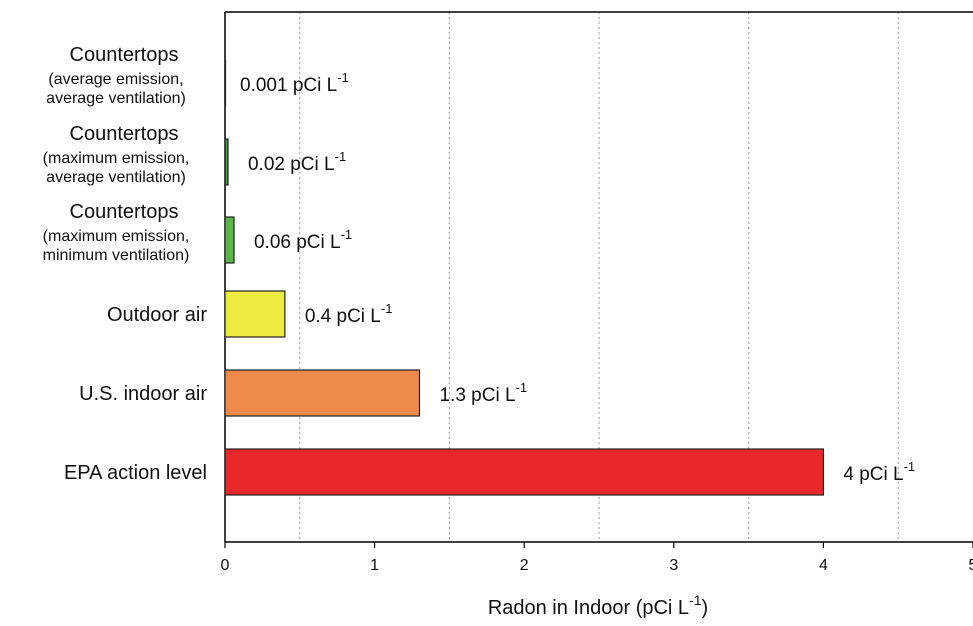 The width and height of the screenshot is (973, 626). Describe the element at coordinates (879, 472) in the screenshot. I see `value-label-5: 4 pCi L-1` at that location.